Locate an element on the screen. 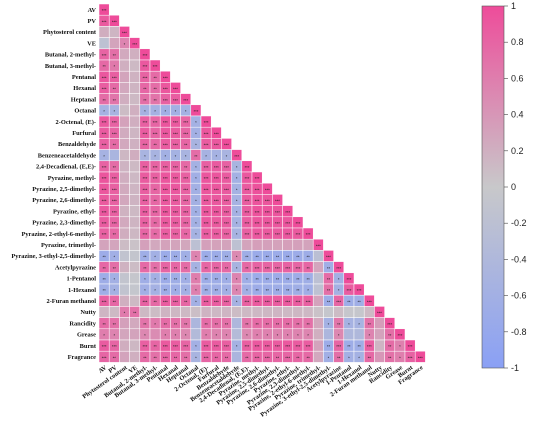  column-label-ve: VE is located at coordinates (133, 369).